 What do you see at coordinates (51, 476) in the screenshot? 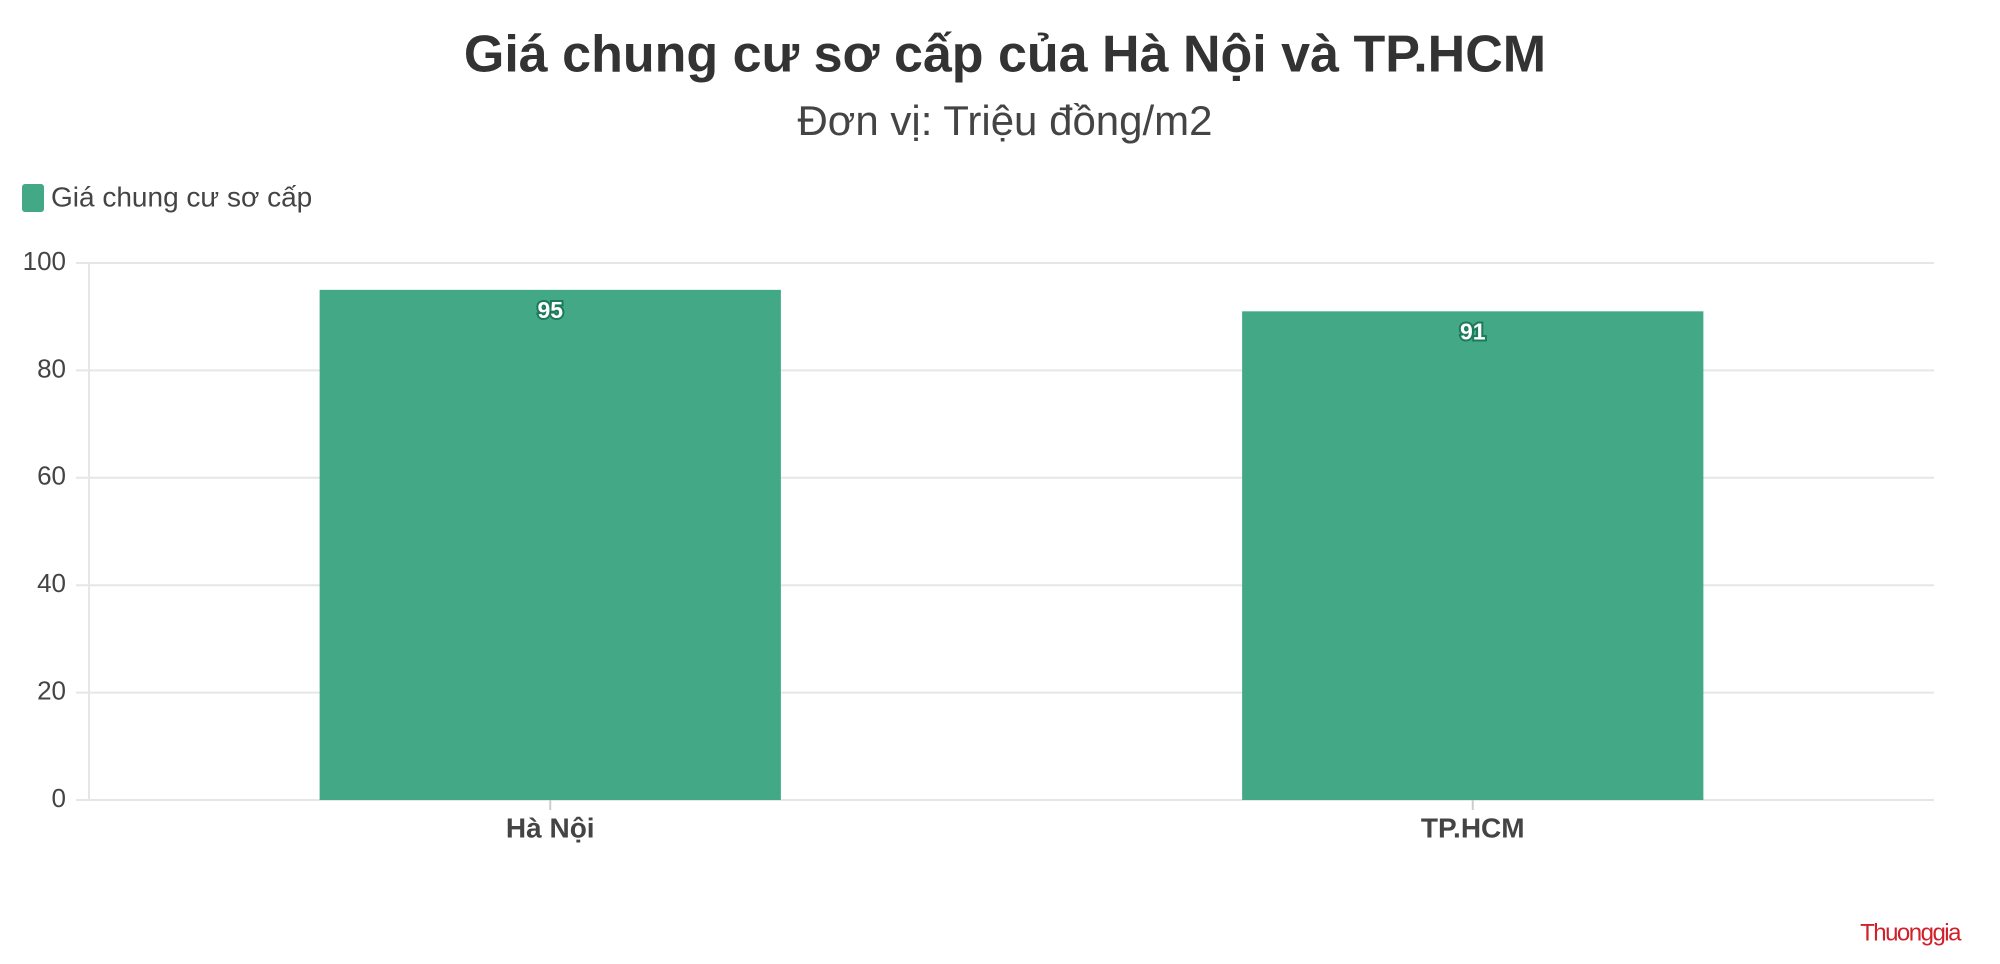
I see `y-tick-label: 60` at bounding box center [51, 476].